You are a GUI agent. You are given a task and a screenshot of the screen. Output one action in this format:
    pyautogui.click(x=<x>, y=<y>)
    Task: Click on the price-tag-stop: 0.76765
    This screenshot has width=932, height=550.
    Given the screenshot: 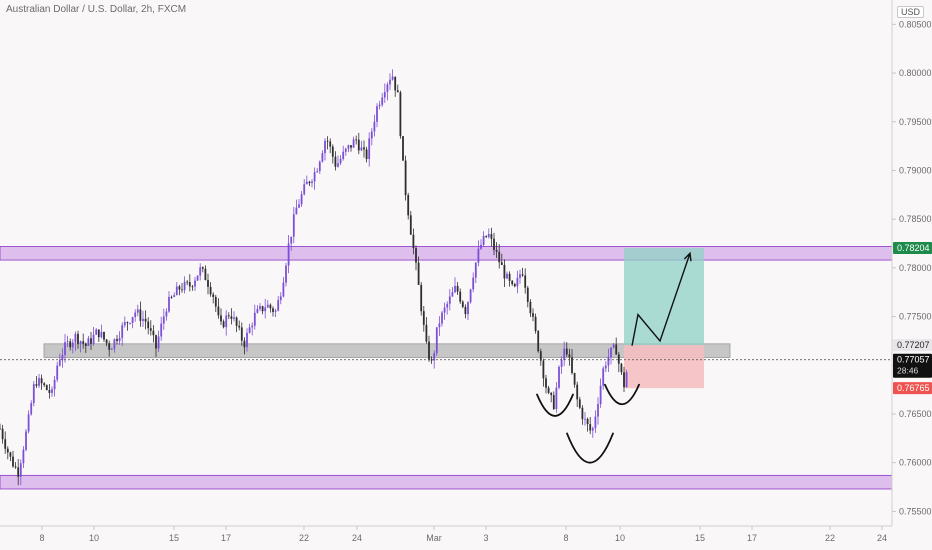 What is the action you would take?
    pyautogui.click(x=913, y=388)
    